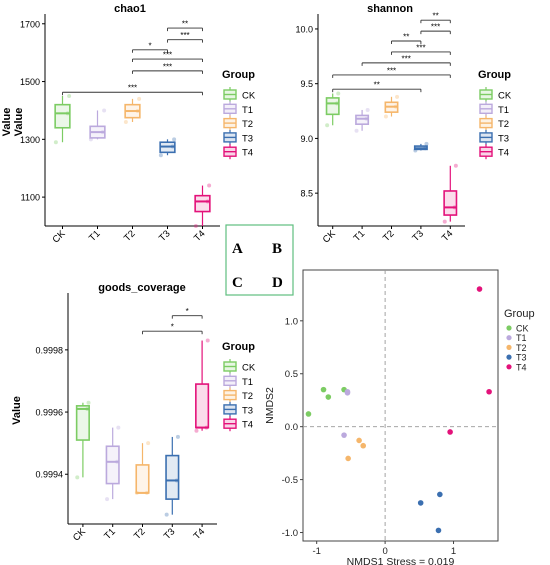 The image size is (550, 565). Describe the element at coordinates (140, 534) in the screenshot. I see `x-tick-label: T2` at that location.